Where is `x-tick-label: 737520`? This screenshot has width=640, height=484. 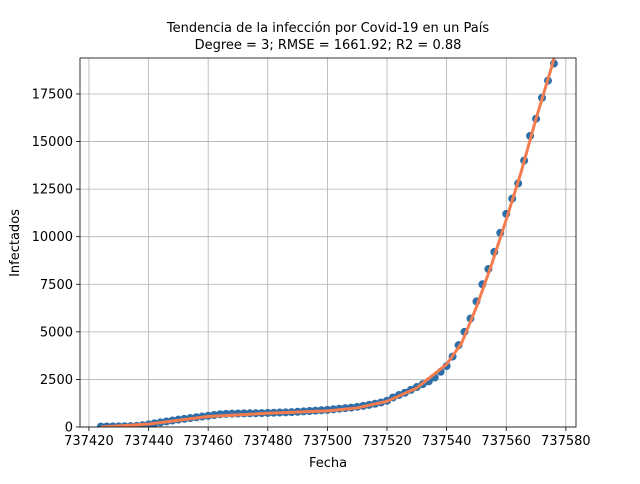 x-tick-label: 737520 is located at coordinates (387, 441).